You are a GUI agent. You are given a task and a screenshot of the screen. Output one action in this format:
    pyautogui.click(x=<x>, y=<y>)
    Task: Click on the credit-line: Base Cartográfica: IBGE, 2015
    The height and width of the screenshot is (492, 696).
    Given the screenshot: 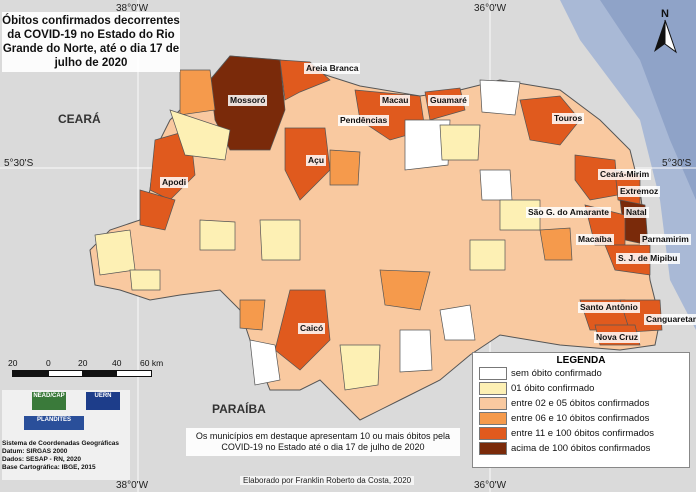 What is the action you would take?
    pyautogui.click(x=49, y=467)
    